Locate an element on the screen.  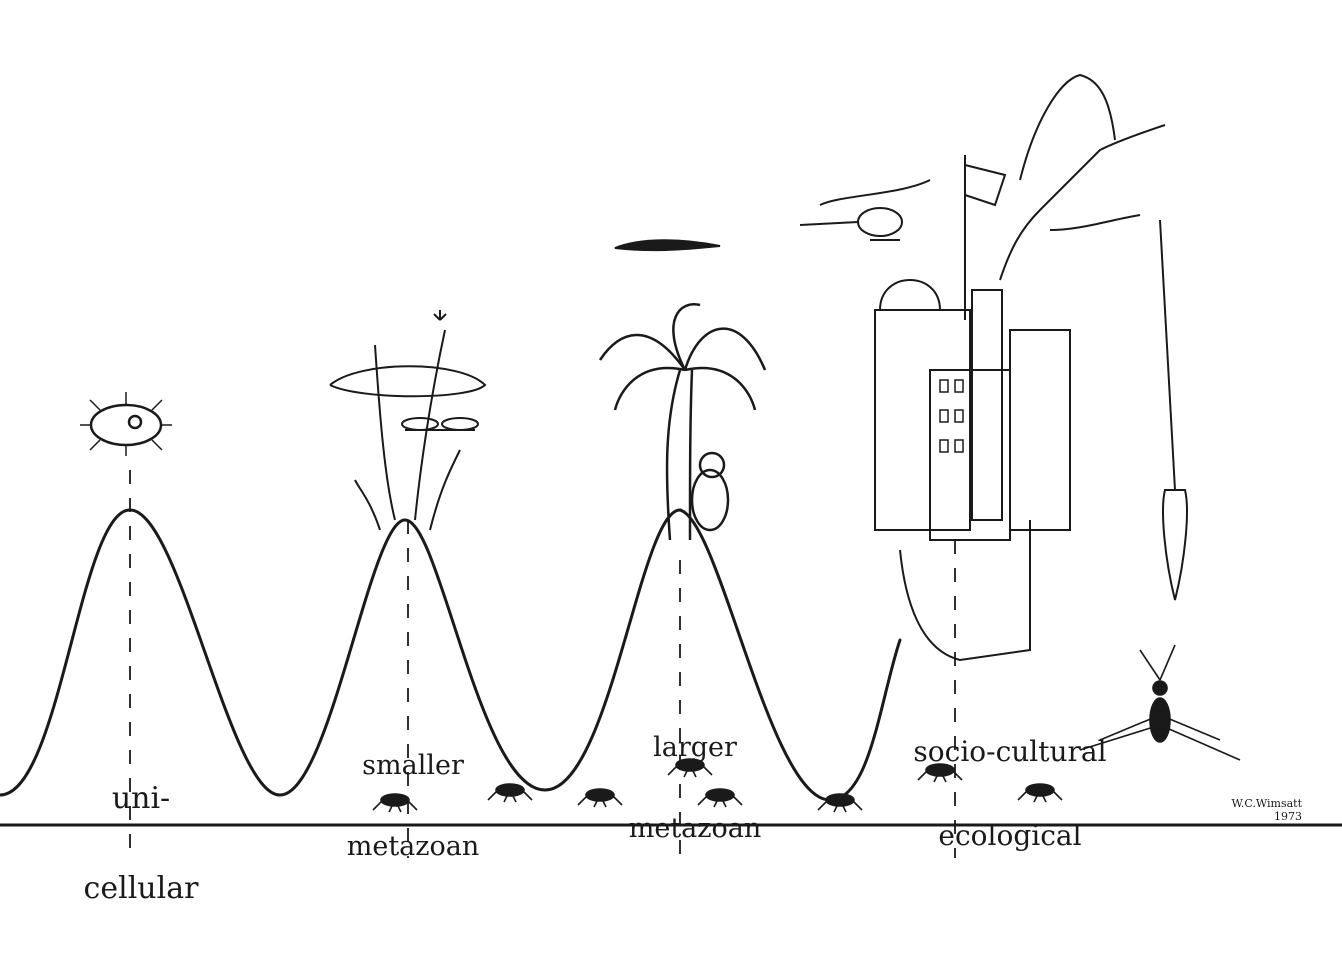
label-larger-metazoan: larger metazoan is located at coordinates (695, 788).